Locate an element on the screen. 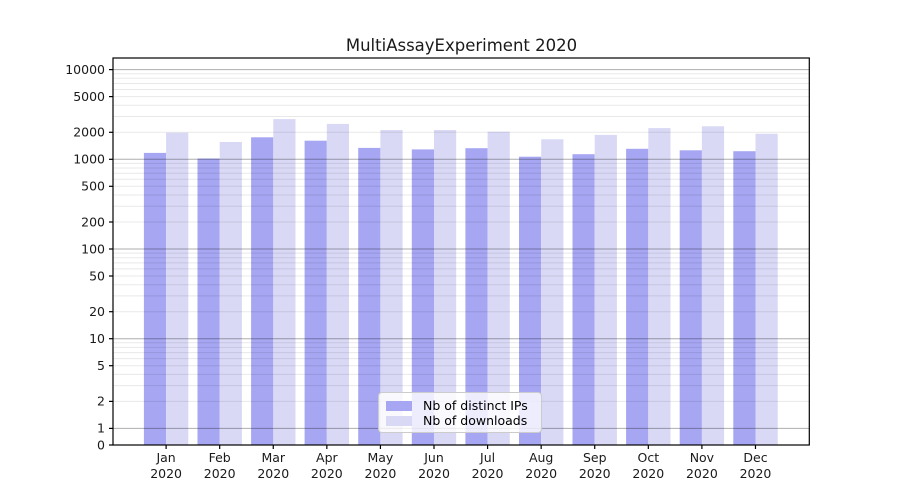  legend-label-distinct-ips: Nb of distinct IPs is located at coordinates (475, 405).